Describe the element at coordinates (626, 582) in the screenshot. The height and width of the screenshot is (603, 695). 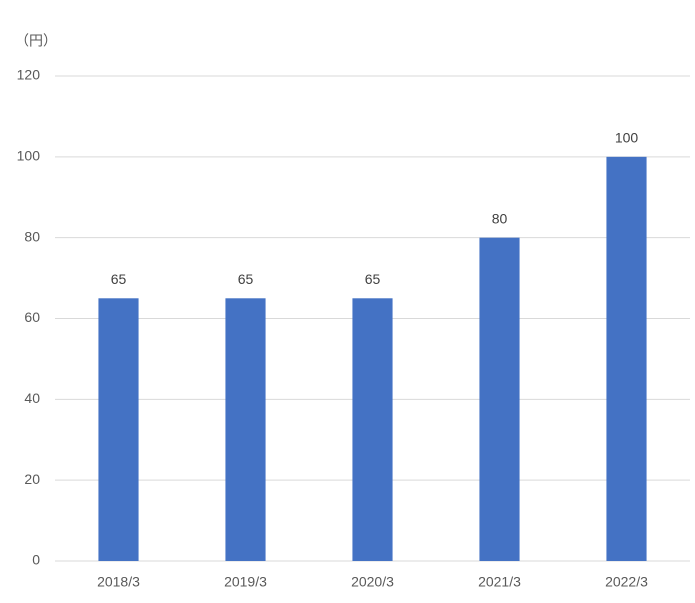
I see `x-tick-label: 2022/3` at that location.